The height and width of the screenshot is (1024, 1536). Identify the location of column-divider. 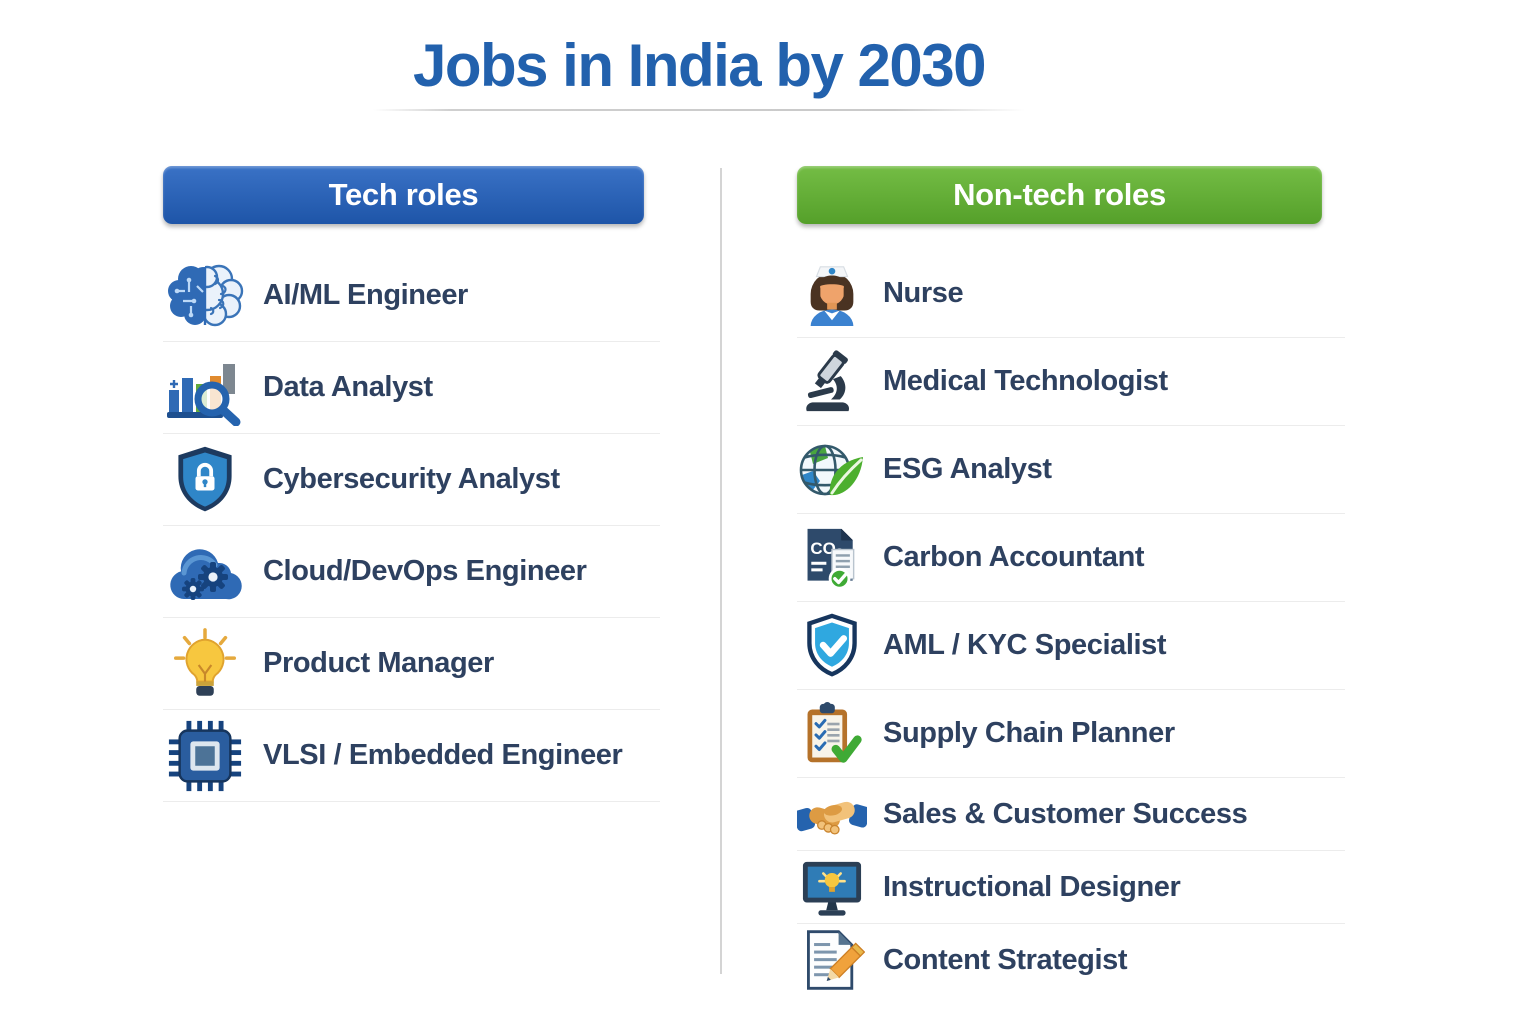
(721, 571).